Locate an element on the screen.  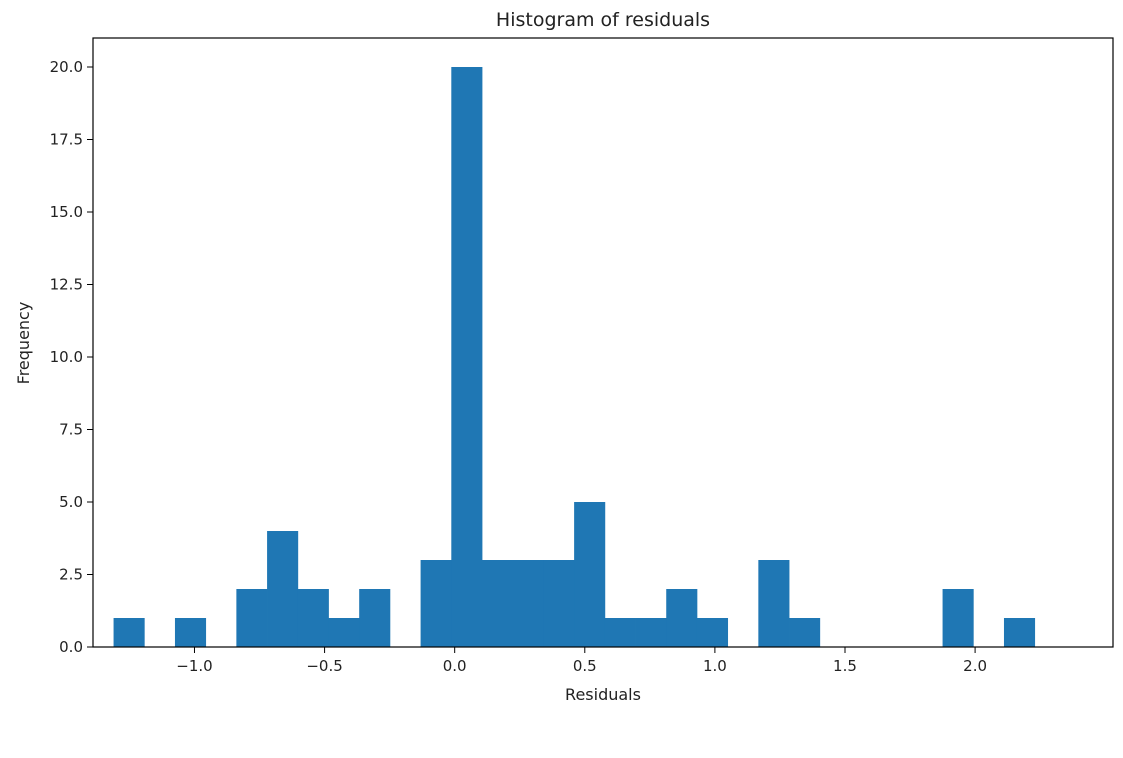
x-tick-label: −0.5 is located at coordinates (324, 666).